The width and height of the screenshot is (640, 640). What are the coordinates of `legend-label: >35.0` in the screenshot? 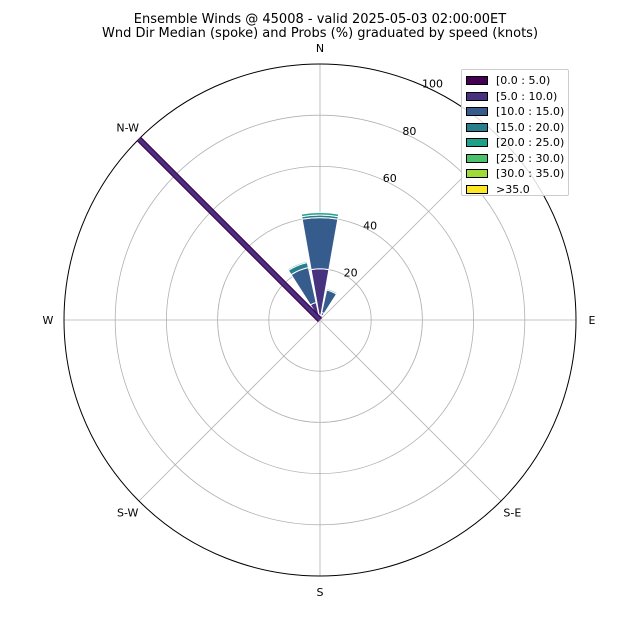 It's located at (513, 189).